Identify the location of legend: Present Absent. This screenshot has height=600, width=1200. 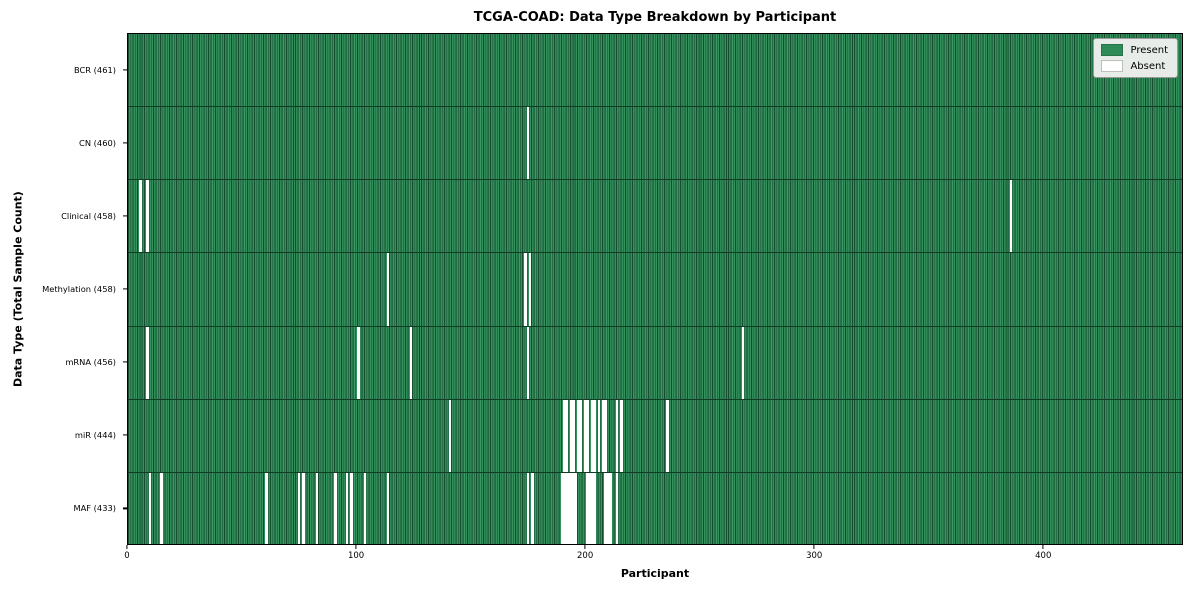
(1135, 58).